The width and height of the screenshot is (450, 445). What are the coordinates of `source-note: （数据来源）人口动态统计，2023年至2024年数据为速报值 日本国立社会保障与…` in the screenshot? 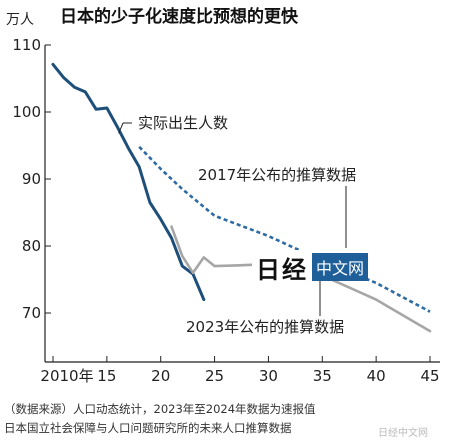 It's located at (227, 419).